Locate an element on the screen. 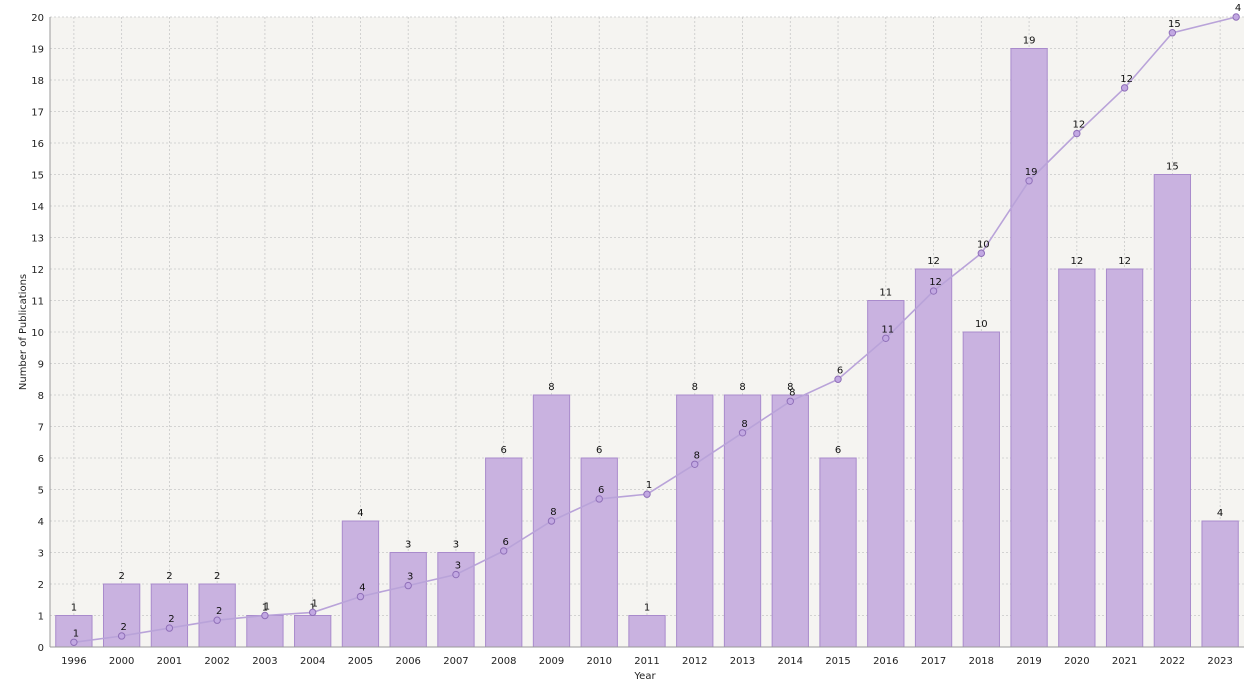 The image size is (1256, 684). x-tick-label: 2021 is located at coordinates (1124, 661).